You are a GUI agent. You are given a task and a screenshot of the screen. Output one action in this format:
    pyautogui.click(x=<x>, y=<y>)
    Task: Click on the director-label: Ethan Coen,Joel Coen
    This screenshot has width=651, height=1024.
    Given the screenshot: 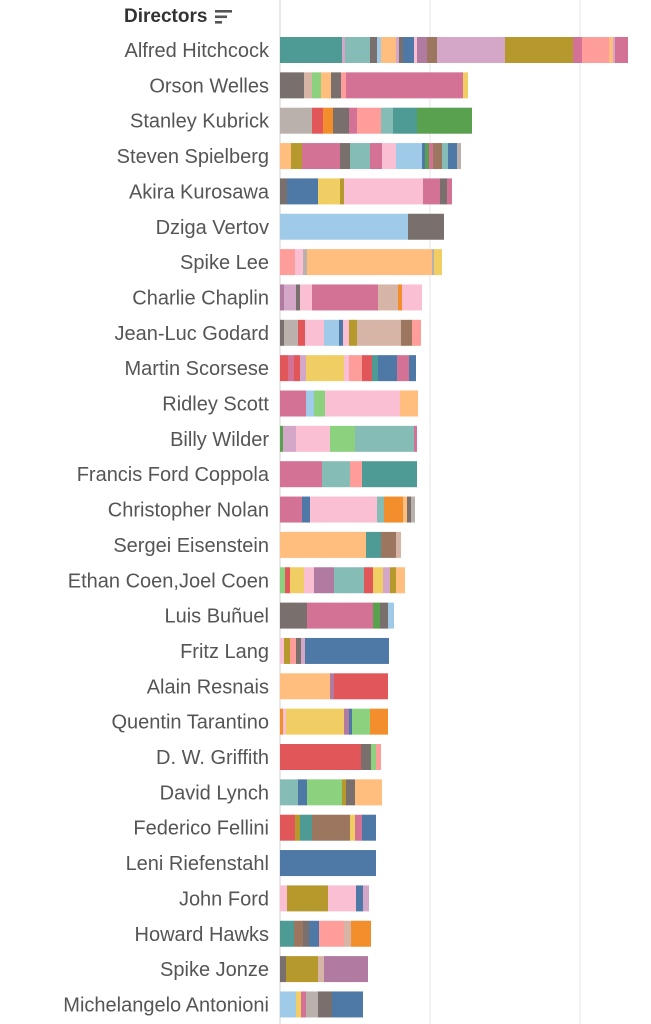 What is the action you would take?
    pyautogui.click(x=168, y=581)
    